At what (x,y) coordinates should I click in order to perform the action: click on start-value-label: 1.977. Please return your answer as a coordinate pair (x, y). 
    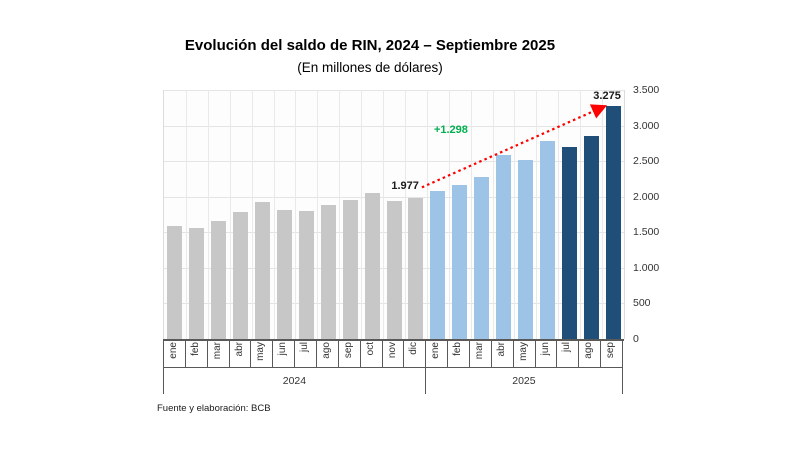
    Looking at the image, I should click on (405, 186).